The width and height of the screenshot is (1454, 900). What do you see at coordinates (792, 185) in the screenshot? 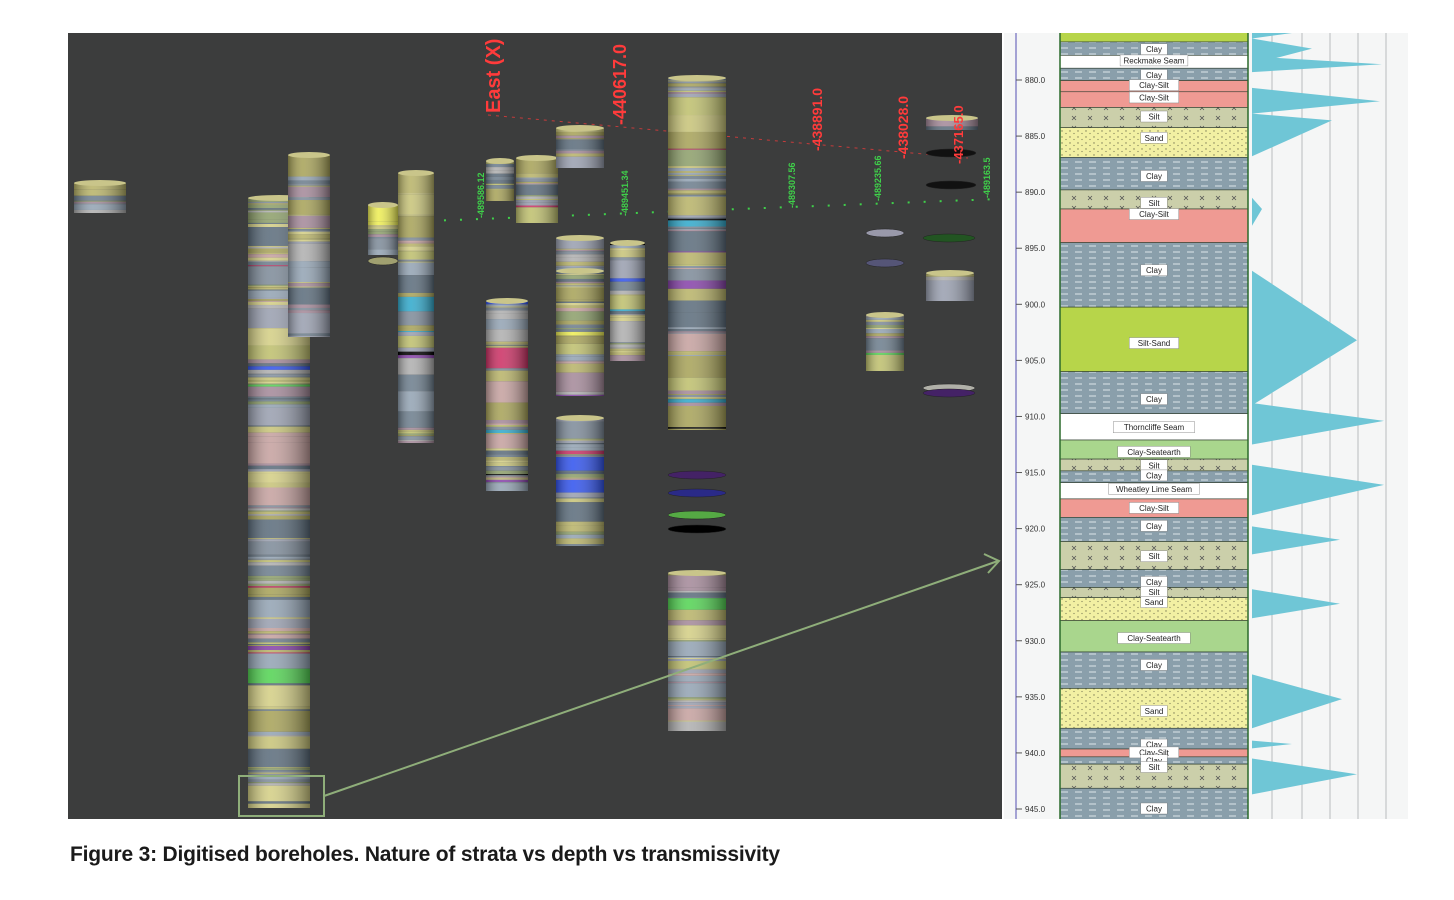
I see `green-tick-label: -489307.56` at bounding box center [792, 185].